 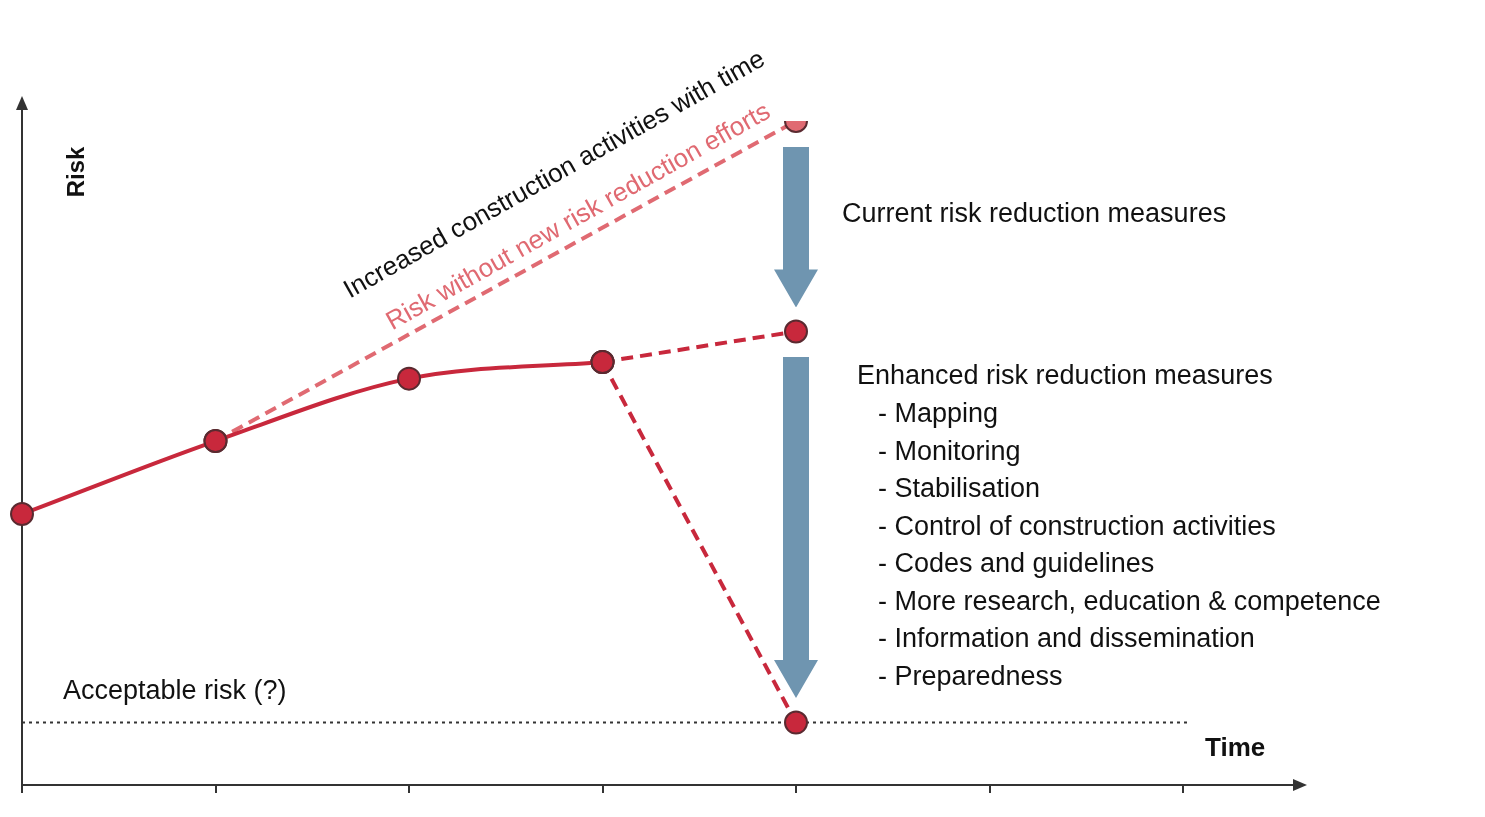 What do you see at coordinates (1077, 526) in the screenshot?
I see `annotation: - Control of construction activities` at bounding box center [1077, 526].